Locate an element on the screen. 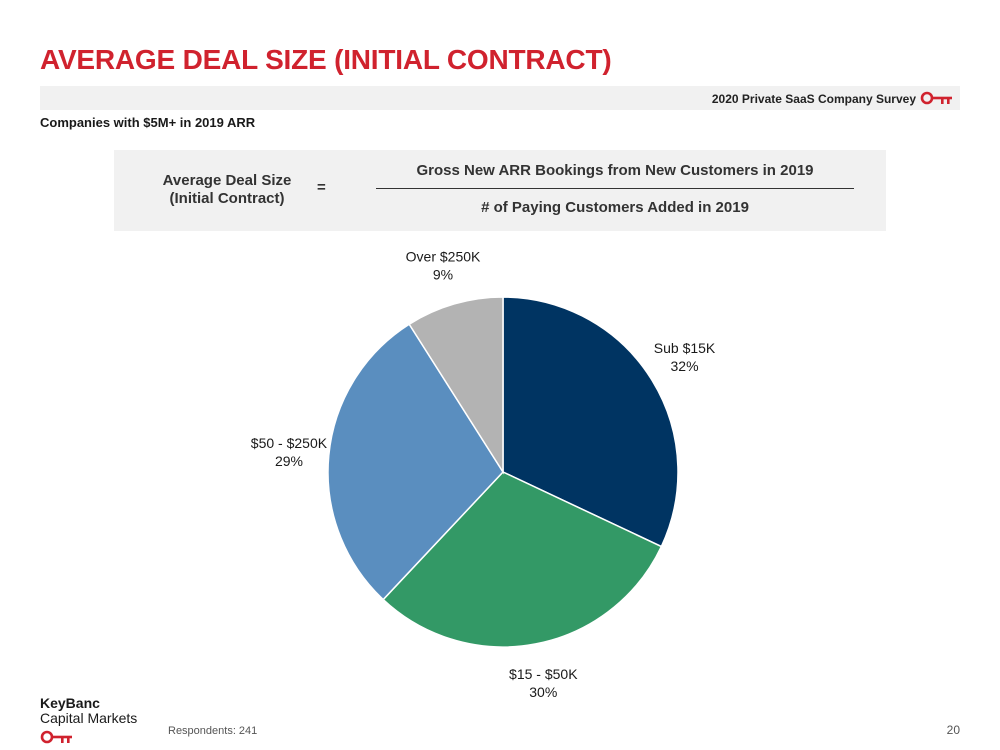  logo-line2: Capital Markets is located at coordinates (89, 718).